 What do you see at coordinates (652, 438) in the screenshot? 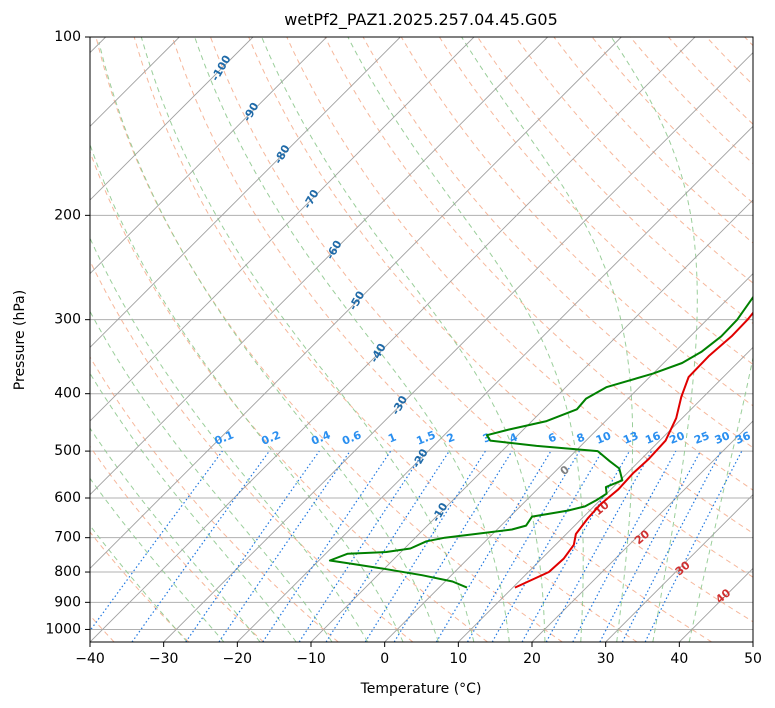
I see `mixing-ratio-label: 16` at bounding box center [652, 438].